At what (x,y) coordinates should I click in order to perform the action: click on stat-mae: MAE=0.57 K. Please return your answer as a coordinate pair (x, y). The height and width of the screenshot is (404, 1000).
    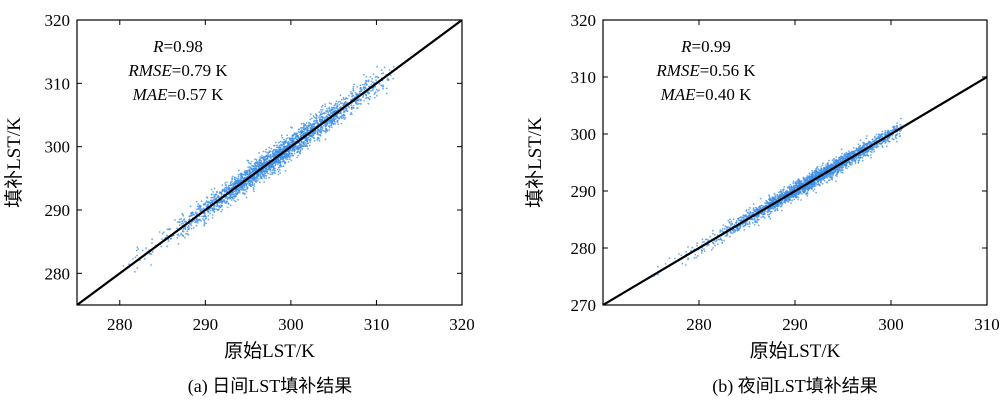
    Looking at the image, I should click on (178, 94).